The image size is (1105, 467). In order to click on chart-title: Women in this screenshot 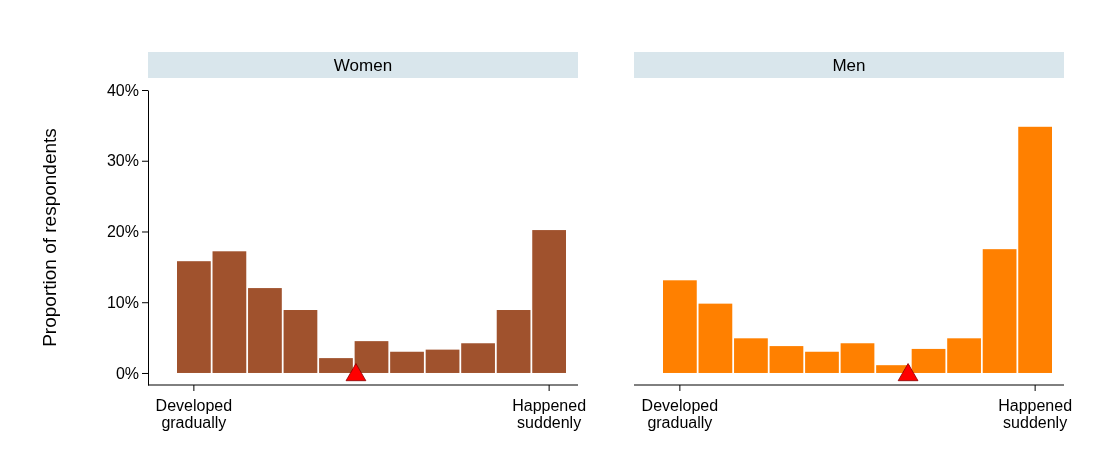, I will do `click(363, 65)`.